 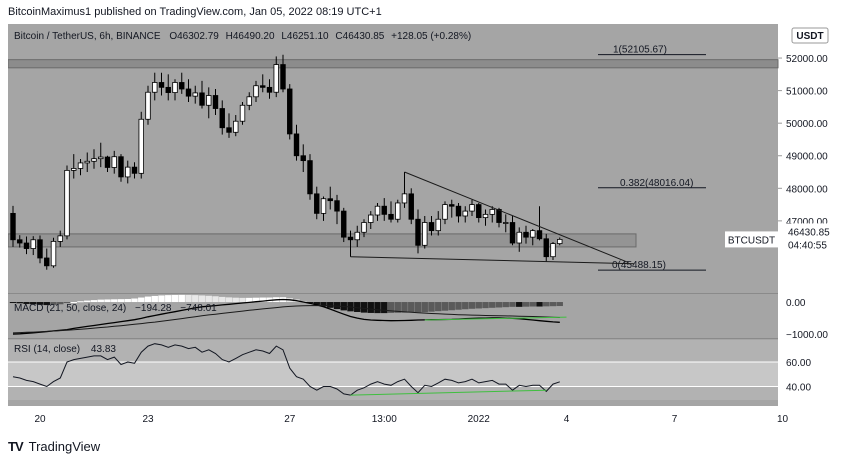 I want to click on currency-label: USDT, so click(x=809, y=36).